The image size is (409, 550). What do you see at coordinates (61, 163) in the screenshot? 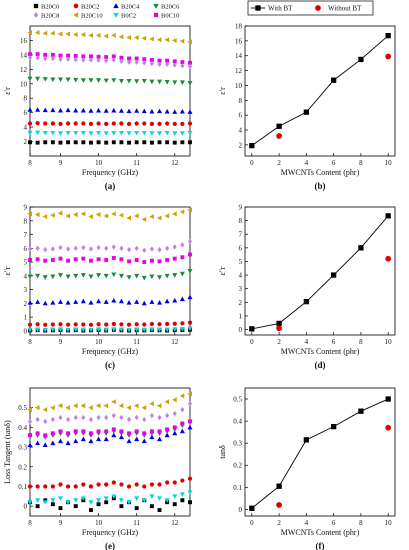
I see `x-tick-label: 9` at bounding box center [61, 163].